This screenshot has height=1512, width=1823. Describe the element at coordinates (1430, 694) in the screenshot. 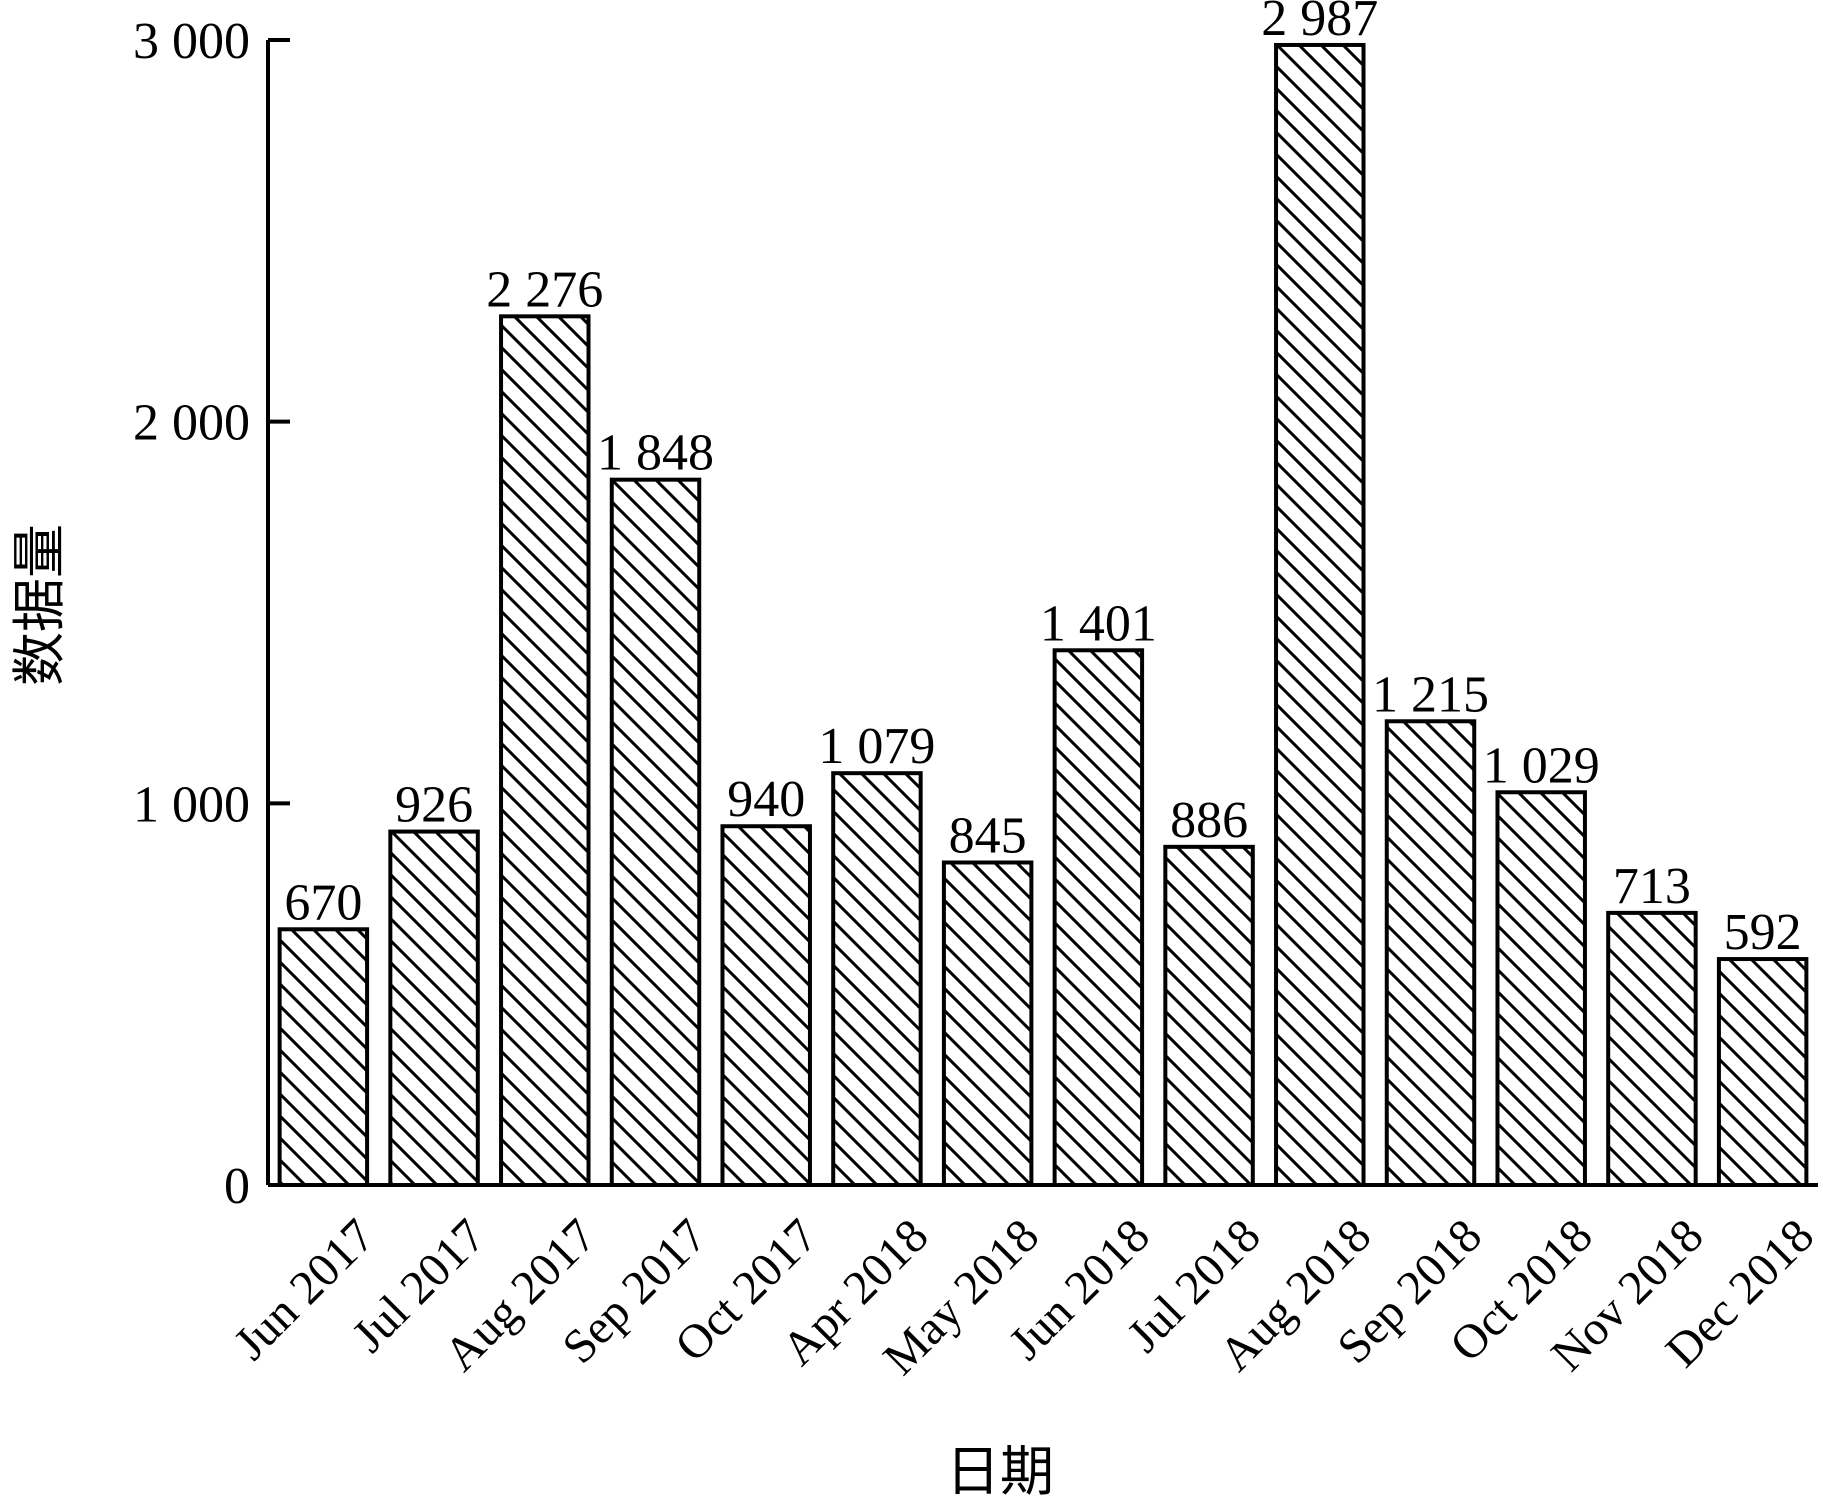

I see `data-label: 1 215` at that location.